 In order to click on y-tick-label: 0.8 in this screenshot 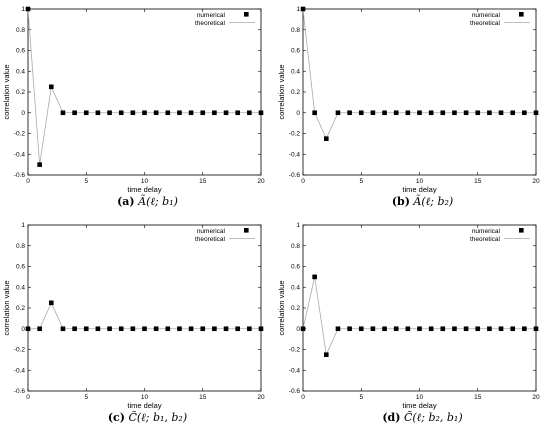, I will do `click(20, 30)`.